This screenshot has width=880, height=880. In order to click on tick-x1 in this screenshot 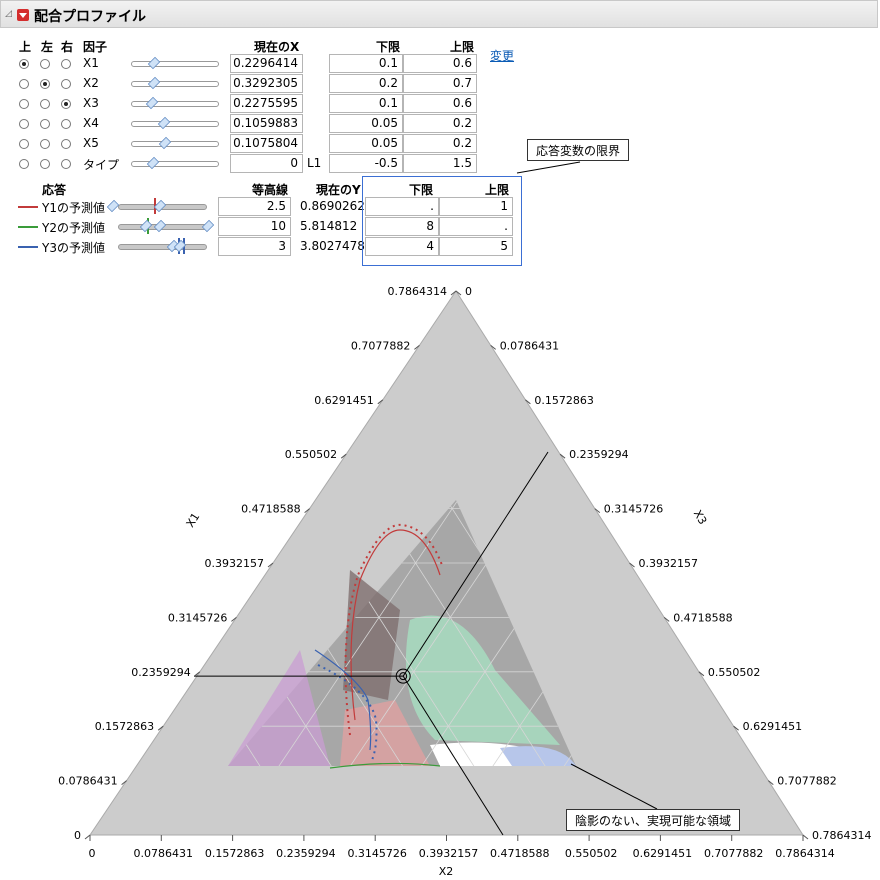, I will do `click(417, 347)`.